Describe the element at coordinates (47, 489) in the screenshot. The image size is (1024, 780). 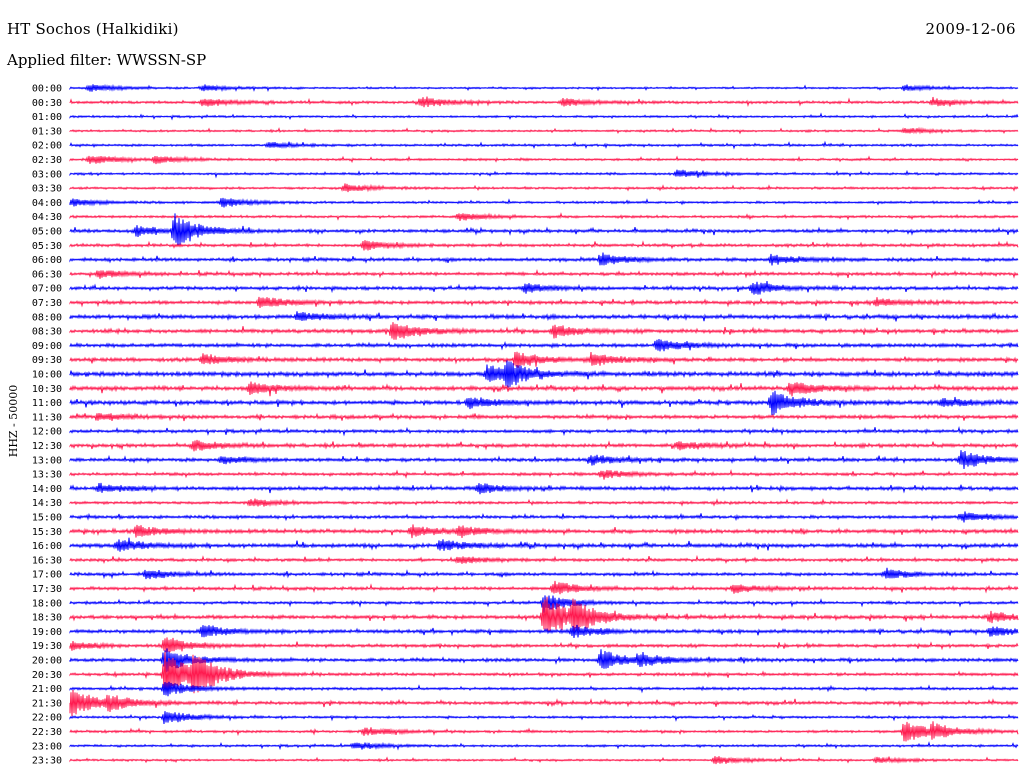
I see `row-time-label: 14:00` at that location.